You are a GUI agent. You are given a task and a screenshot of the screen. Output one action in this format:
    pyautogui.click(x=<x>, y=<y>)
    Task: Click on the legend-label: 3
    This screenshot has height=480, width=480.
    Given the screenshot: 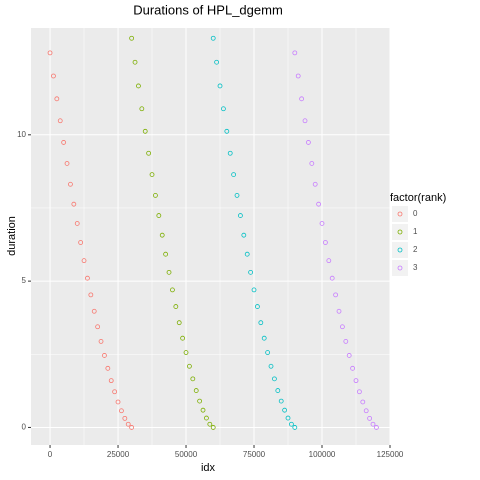 What is the action you would take?
    pyautogui.click(x=415, y=267)
    